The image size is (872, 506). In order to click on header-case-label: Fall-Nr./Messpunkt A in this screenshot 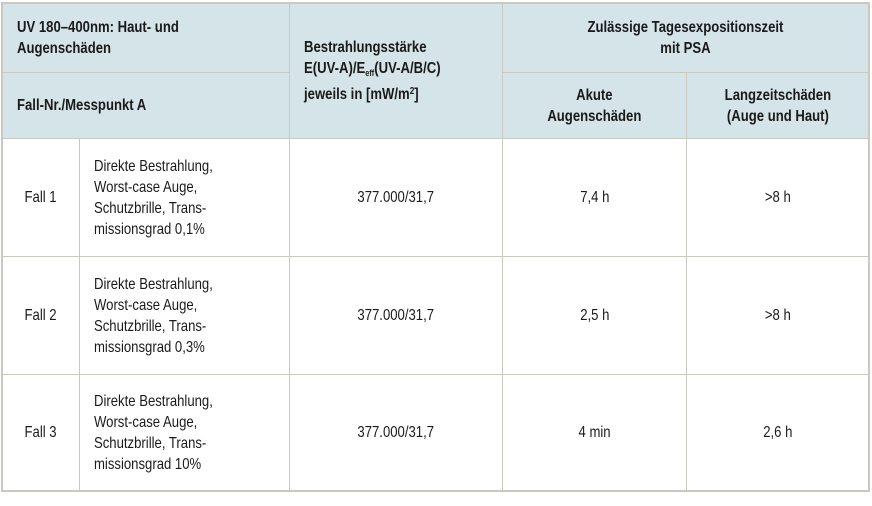, I will do `click(82, 105)`.